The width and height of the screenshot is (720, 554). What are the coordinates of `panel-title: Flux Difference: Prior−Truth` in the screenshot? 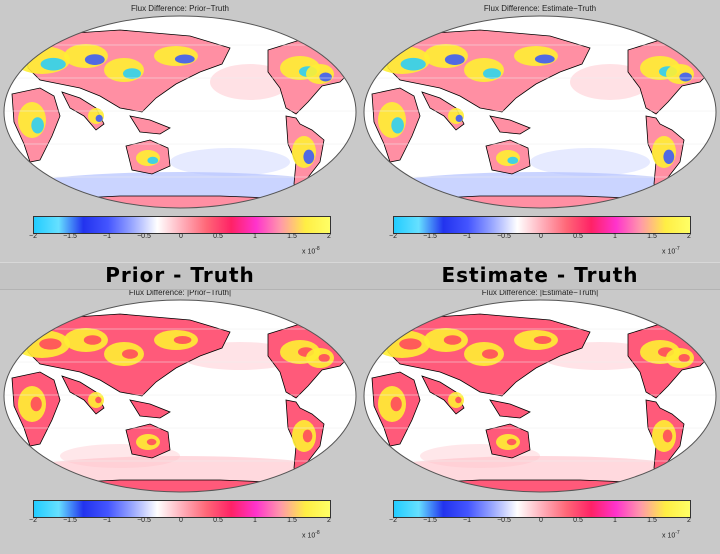 It's located at (180, 8).